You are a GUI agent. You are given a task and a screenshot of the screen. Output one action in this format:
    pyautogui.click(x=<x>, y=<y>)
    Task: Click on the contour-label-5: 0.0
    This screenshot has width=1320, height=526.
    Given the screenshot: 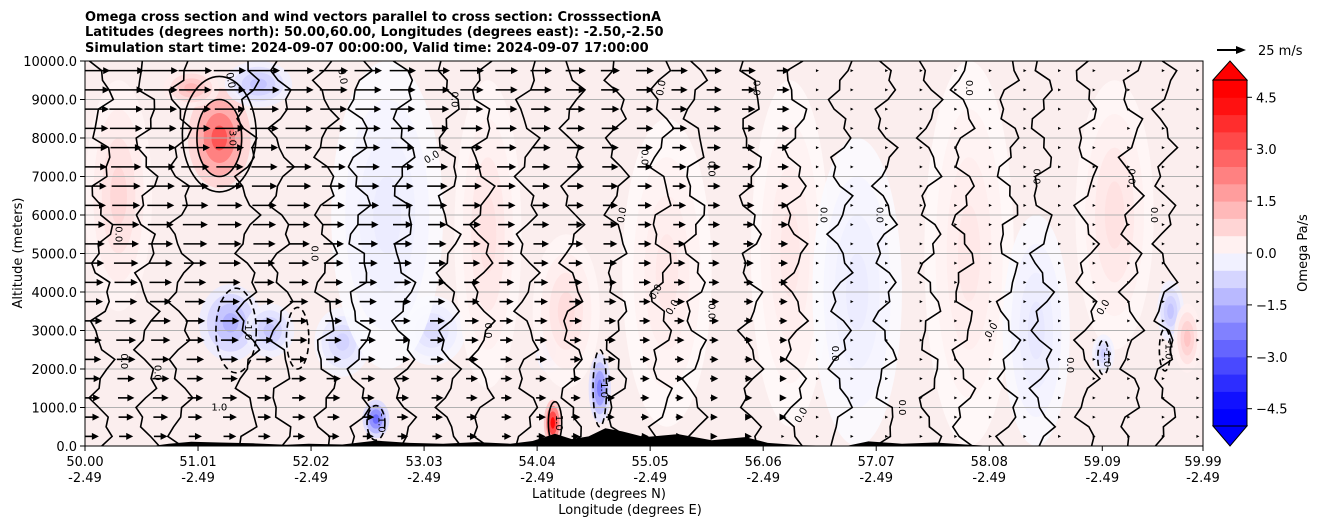 What is the action you would take?
    pyautogui.click(x=644, y=157)
    